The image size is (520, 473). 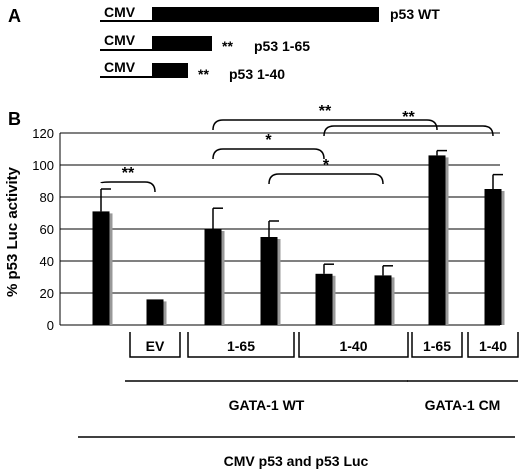 What do you see at coordinates (182, 43) in the screenshot?
I see `construct-1-65-bar` at bounding box center [182, 43].